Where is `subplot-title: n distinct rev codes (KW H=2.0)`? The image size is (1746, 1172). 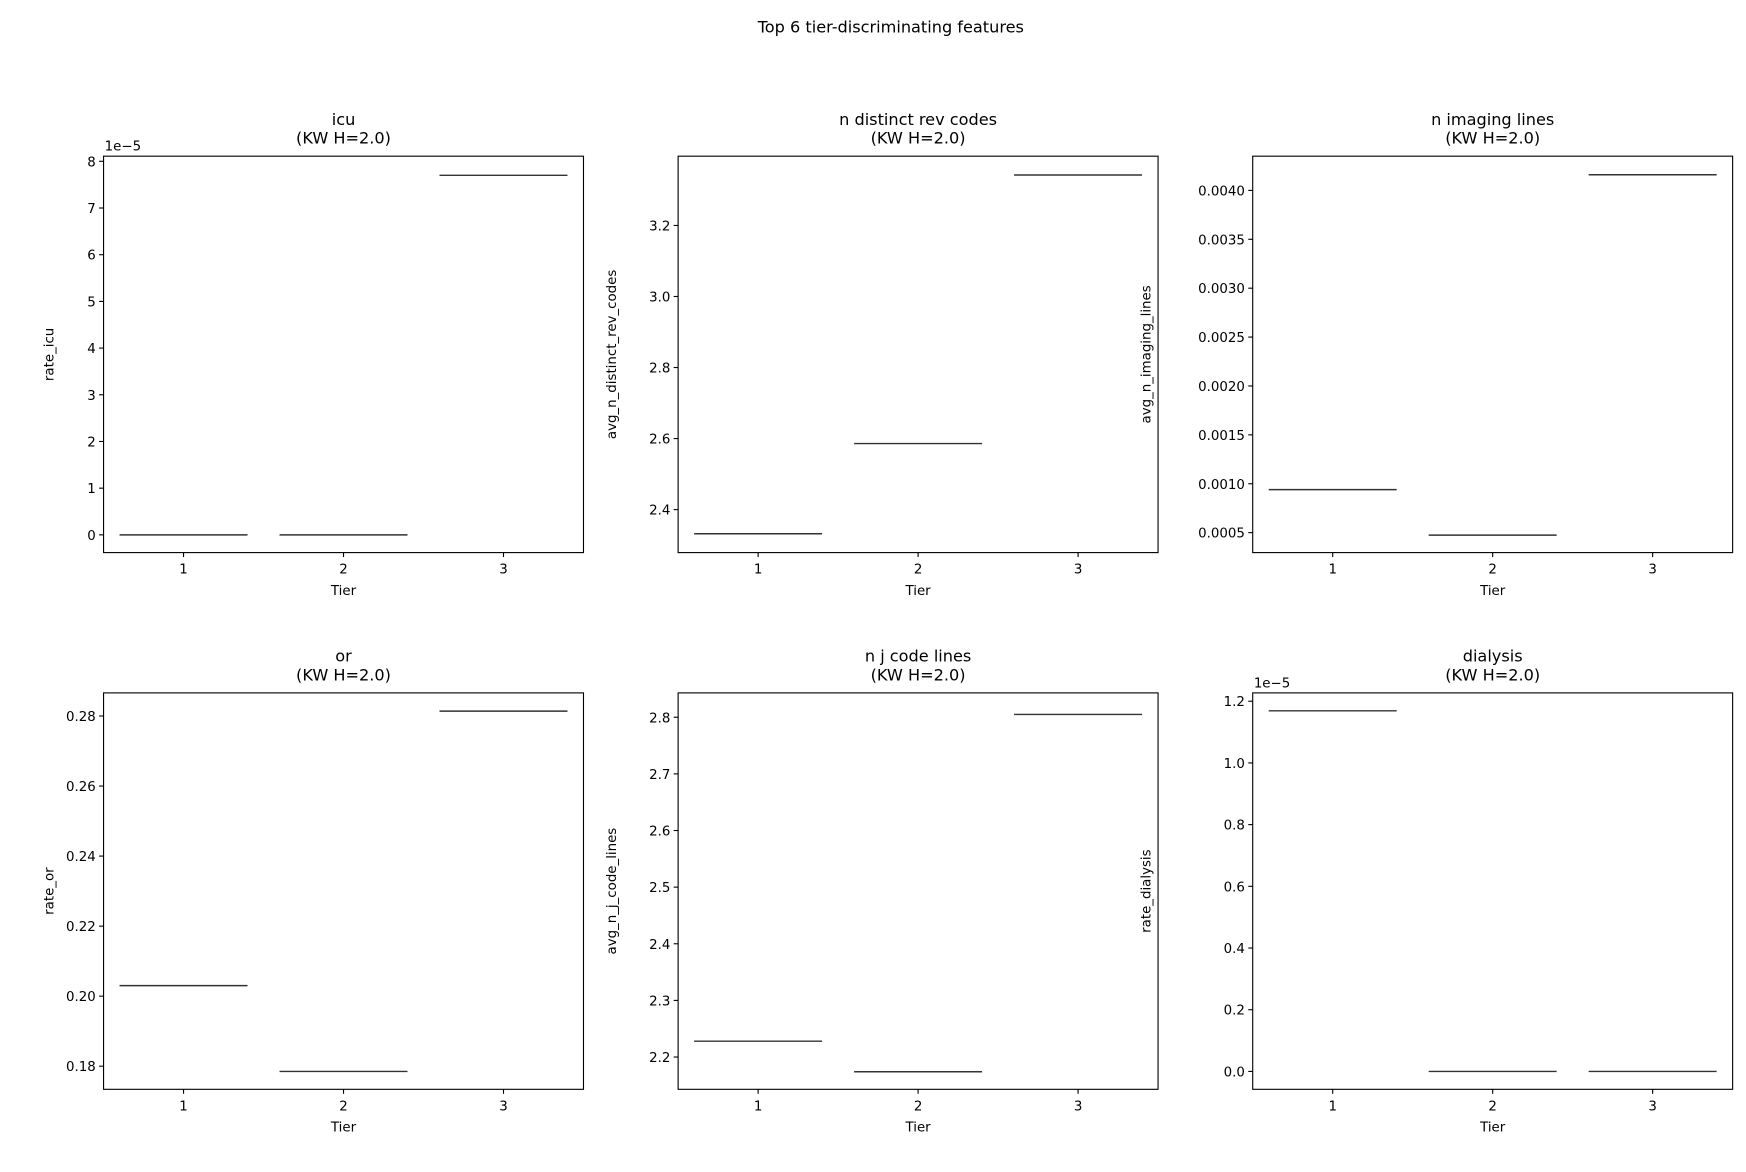
subplot-title: n distinct rev codes (KW H=2.0) is located at coordinates (918, 129).